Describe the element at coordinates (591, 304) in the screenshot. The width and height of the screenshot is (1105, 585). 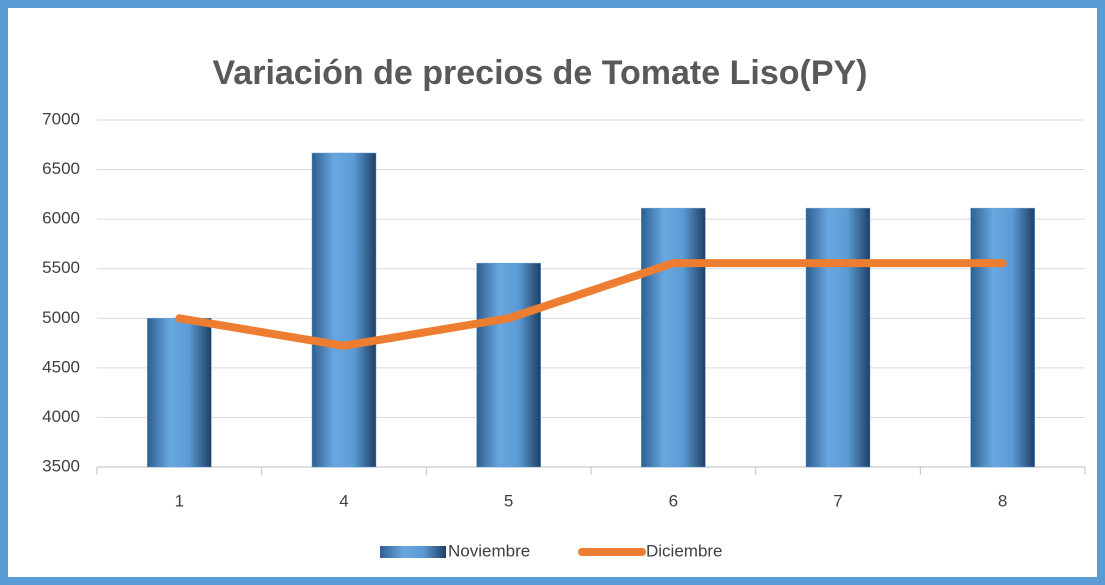
I see `line` at that location.